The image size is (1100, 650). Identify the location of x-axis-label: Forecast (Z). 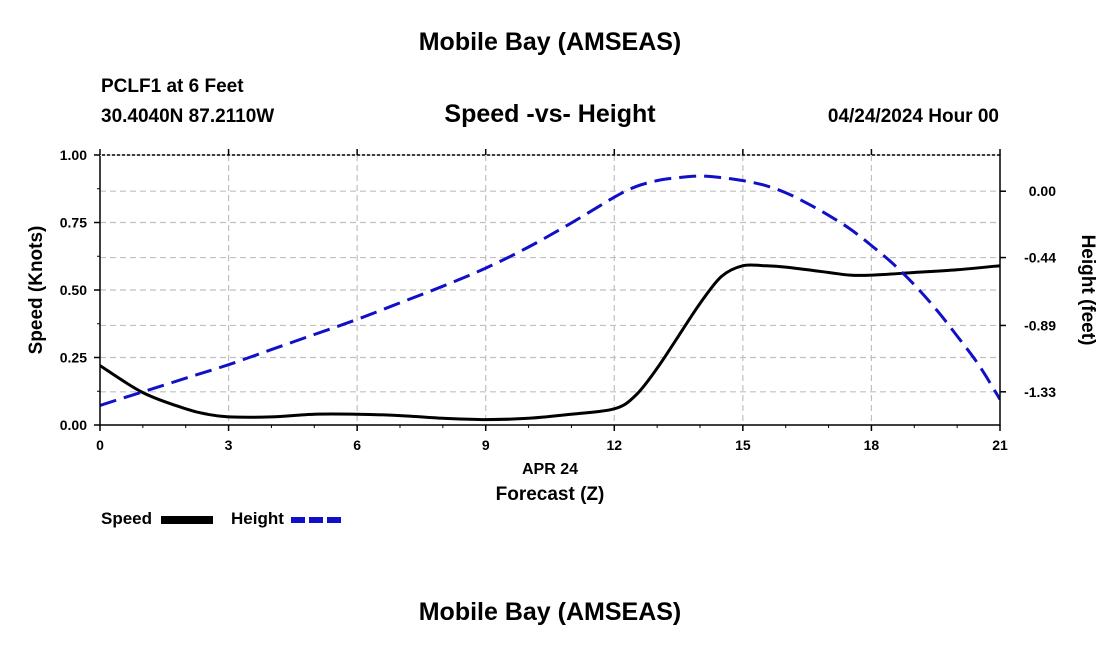
(550, 494).